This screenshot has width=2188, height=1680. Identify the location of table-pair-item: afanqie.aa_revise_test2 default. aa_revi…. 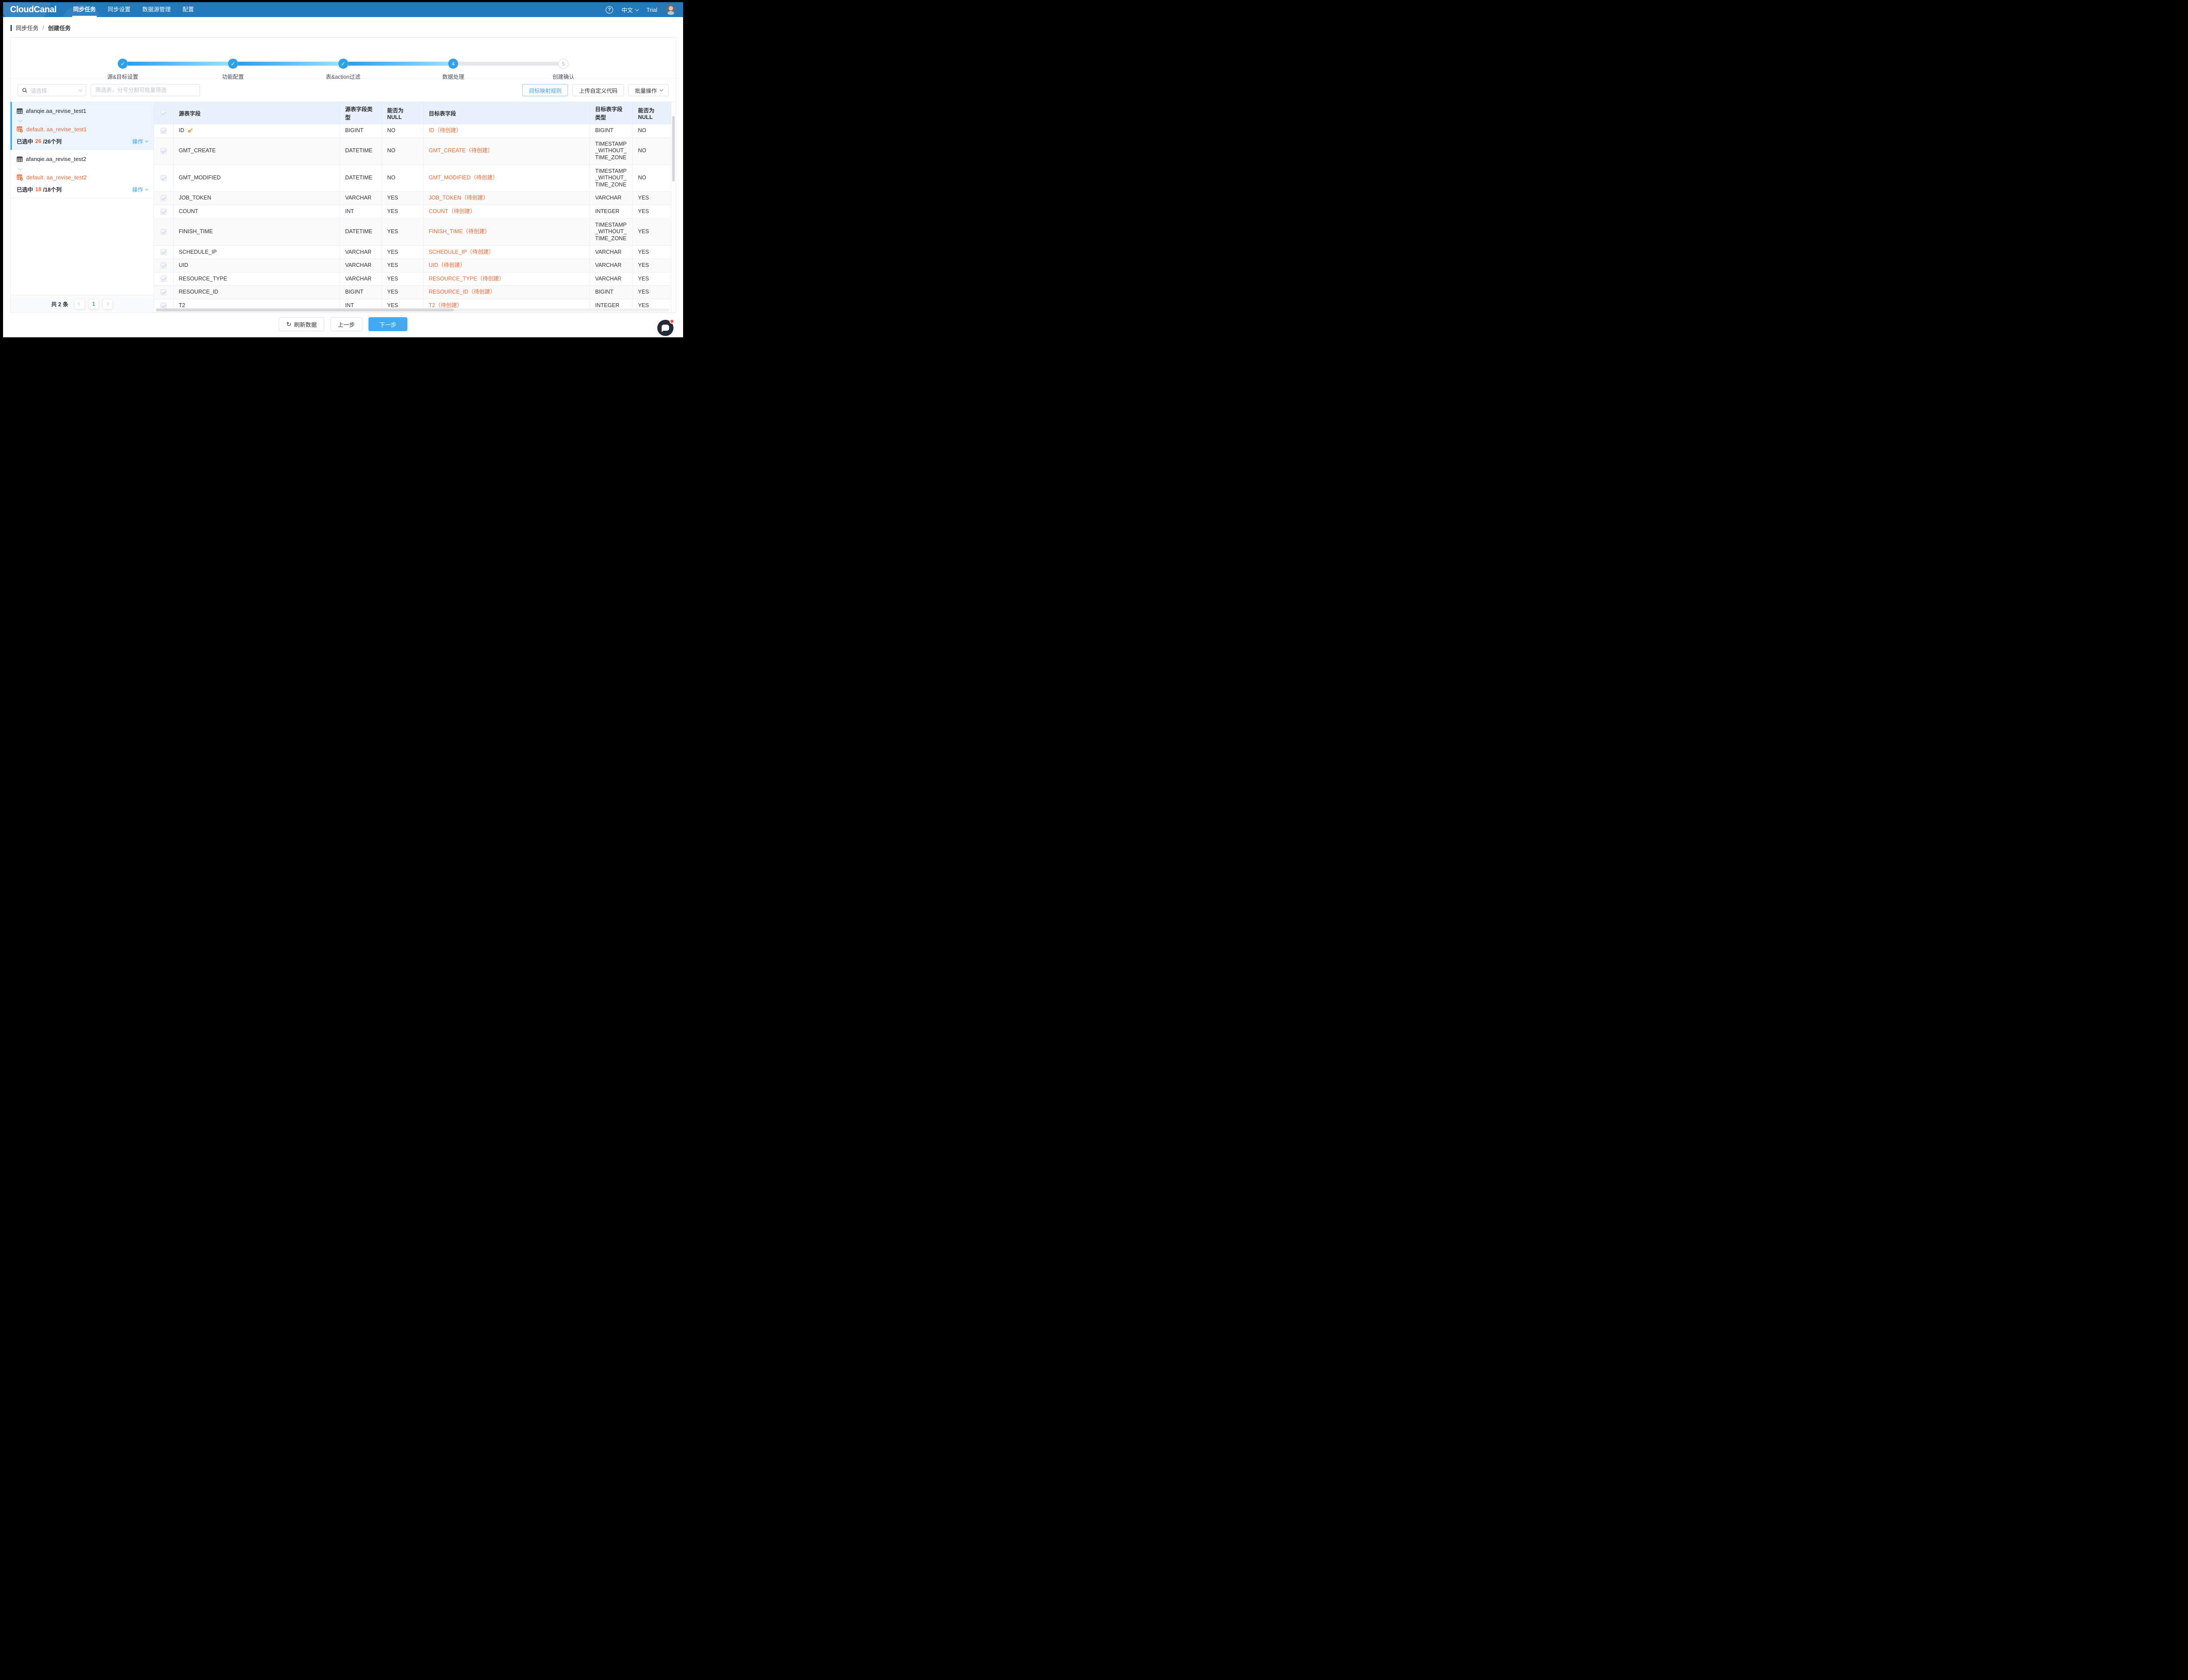
(82, 174).